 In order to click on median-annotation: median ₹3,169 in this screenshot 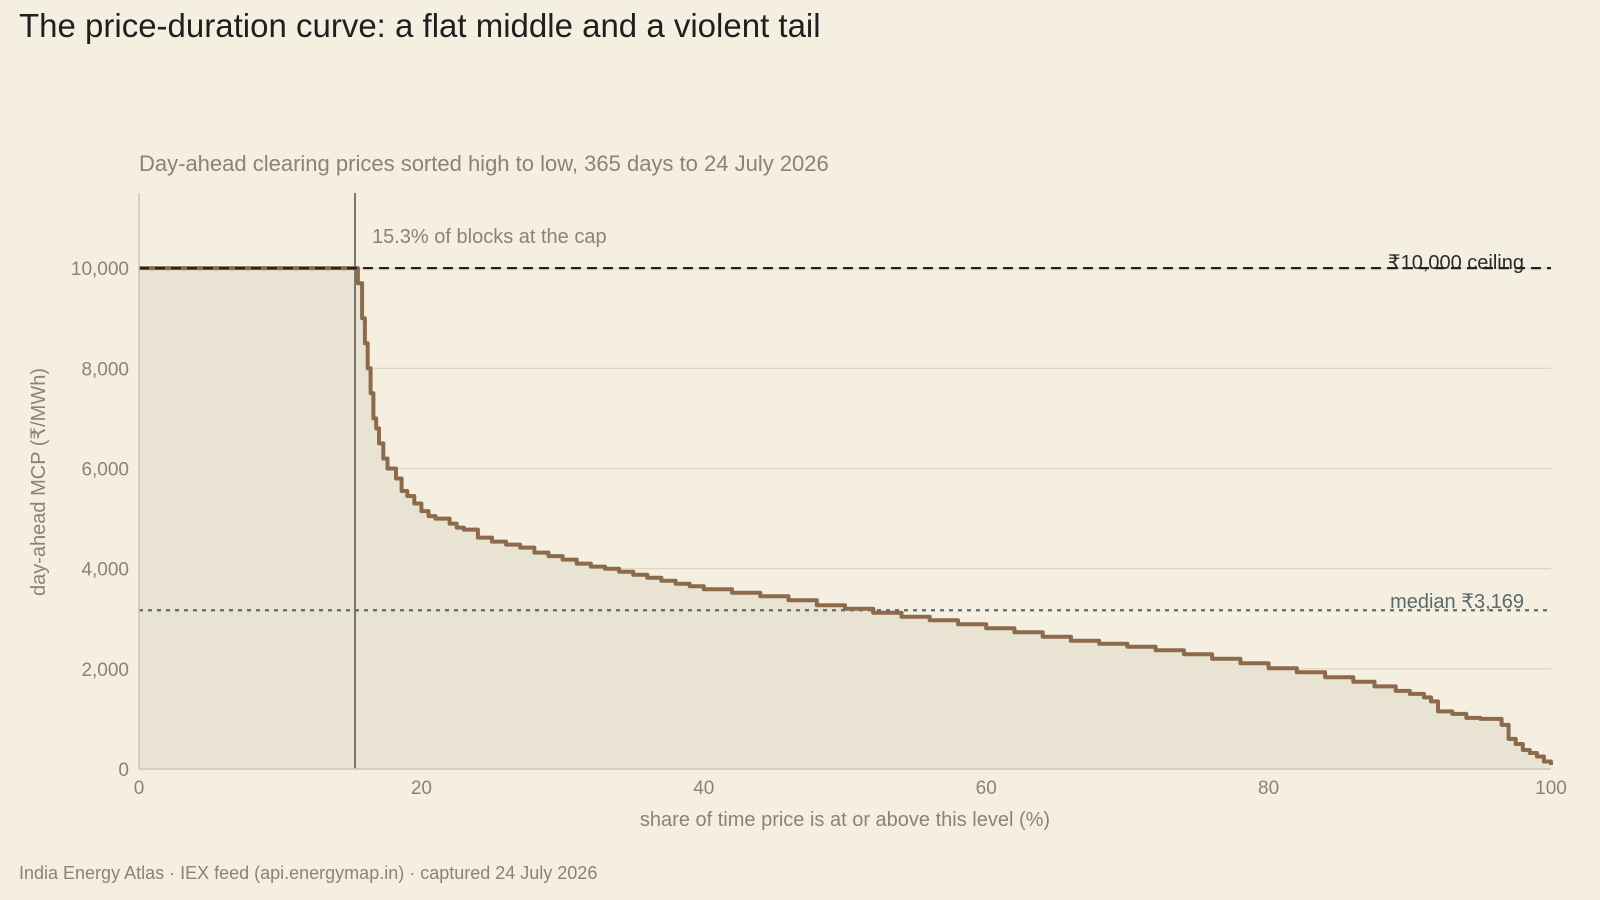, I will do `click(1457, 602)`.